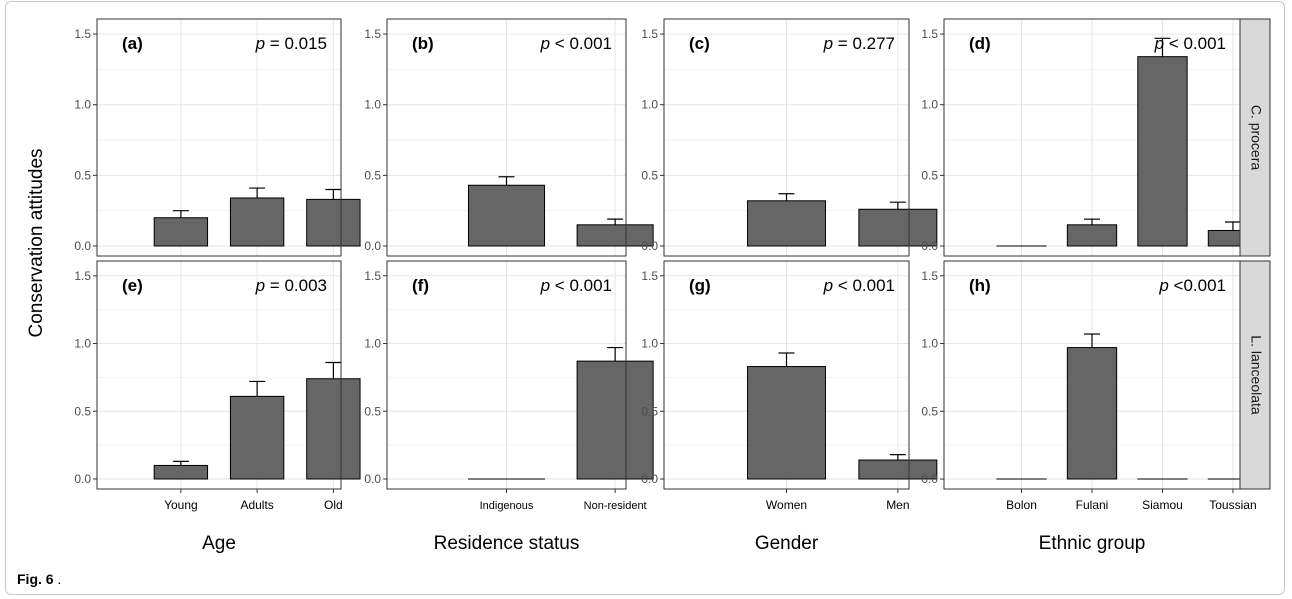  What do you see at coordinates (1232, 505) in the screenshot?
I see `x-tick-label: Toussian` at bounding box center [1232, 505].